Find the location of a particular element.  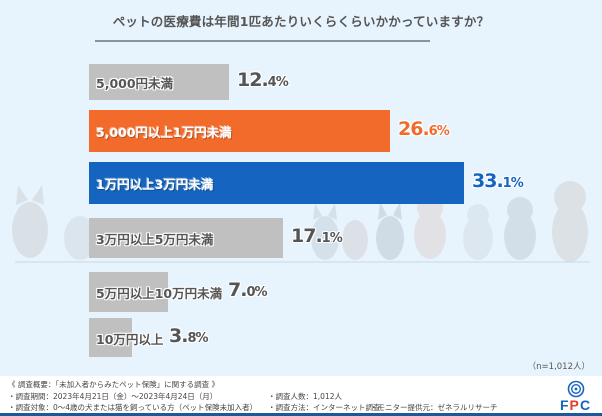

spiral-logo-icon: F P C is located at coordinates (575, 396).